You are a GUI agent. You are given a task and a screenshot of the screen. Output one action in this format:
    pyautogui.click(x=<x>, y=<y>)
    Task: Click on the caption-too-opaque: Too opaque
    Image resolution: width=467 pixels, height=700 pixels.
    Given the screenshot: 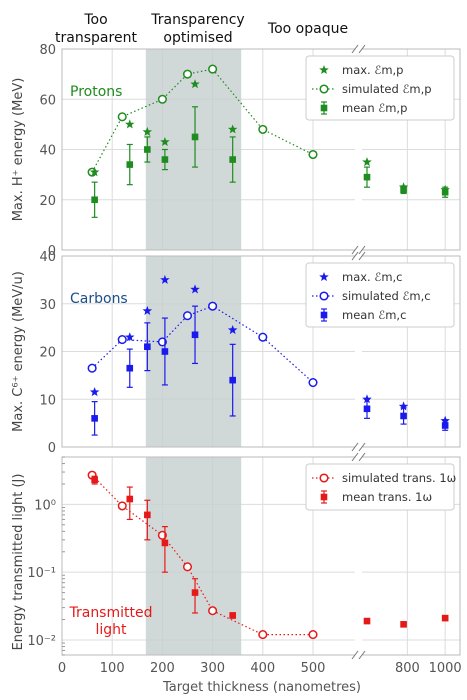 What is the action you would take?
    pyautogui.click(x=307, y=29)
    